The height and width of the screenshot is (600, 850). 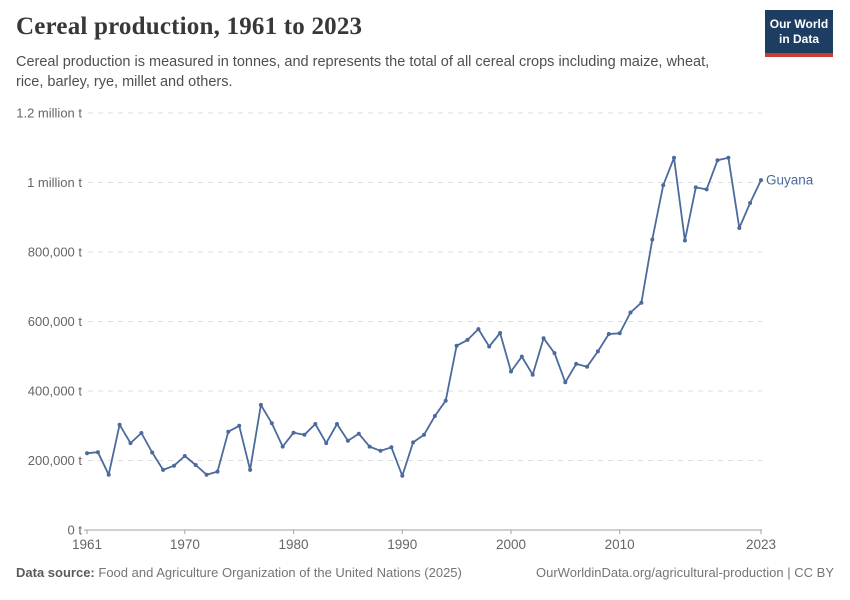 What do you see at coordinates (424, 434) in the screenshot?
I see `data-point-1992` at bounding box center [424, 434].